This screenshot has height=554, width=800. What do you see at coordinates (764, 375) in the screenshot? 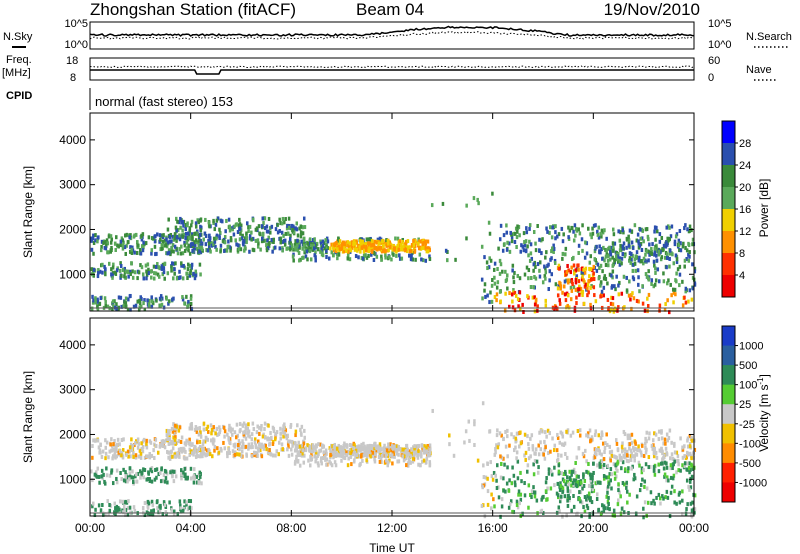
I see `velocity-colorbar-label-end: ]` at bounding box center [764, 375].